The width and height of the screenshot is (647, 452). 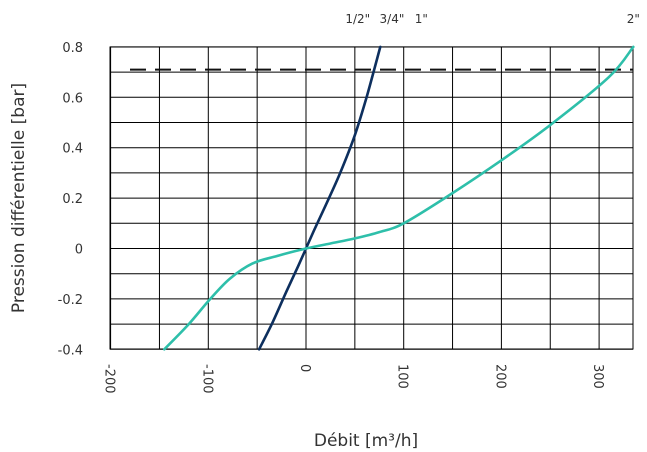 What do you see at coordinates (366, 441) in the screenshot?
I see `x-axis-label: Débit [m³/h]` at bounding box center [366, 441].